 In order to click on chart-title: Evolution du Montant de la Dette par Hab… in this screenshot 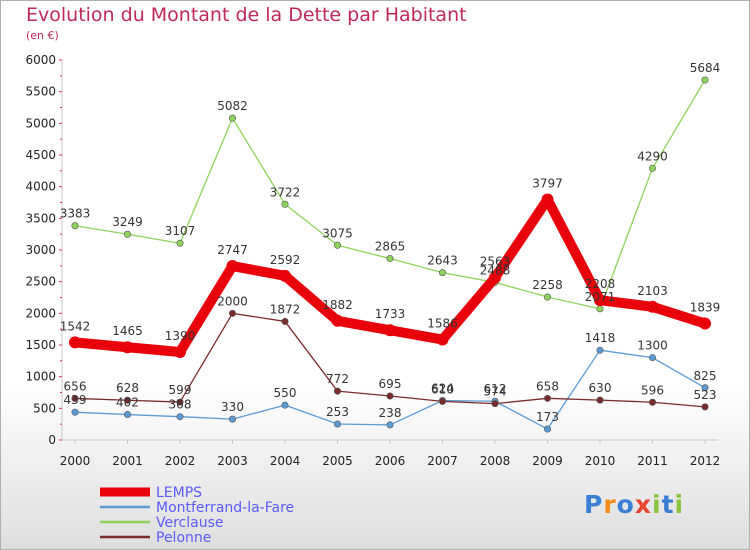, I will do `click(246, 15)`.